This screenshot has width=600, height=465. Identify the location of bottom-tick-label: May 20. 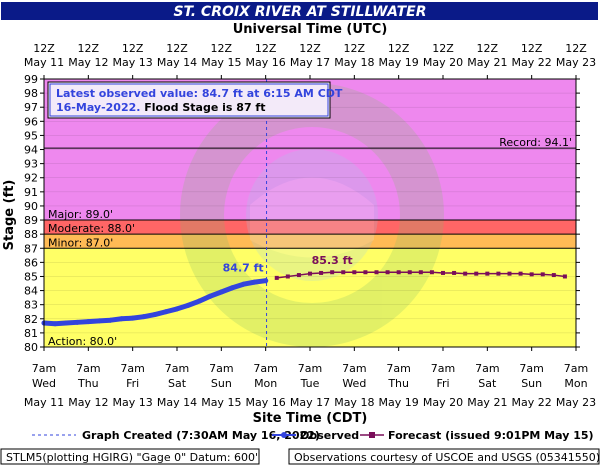
(443, 402).